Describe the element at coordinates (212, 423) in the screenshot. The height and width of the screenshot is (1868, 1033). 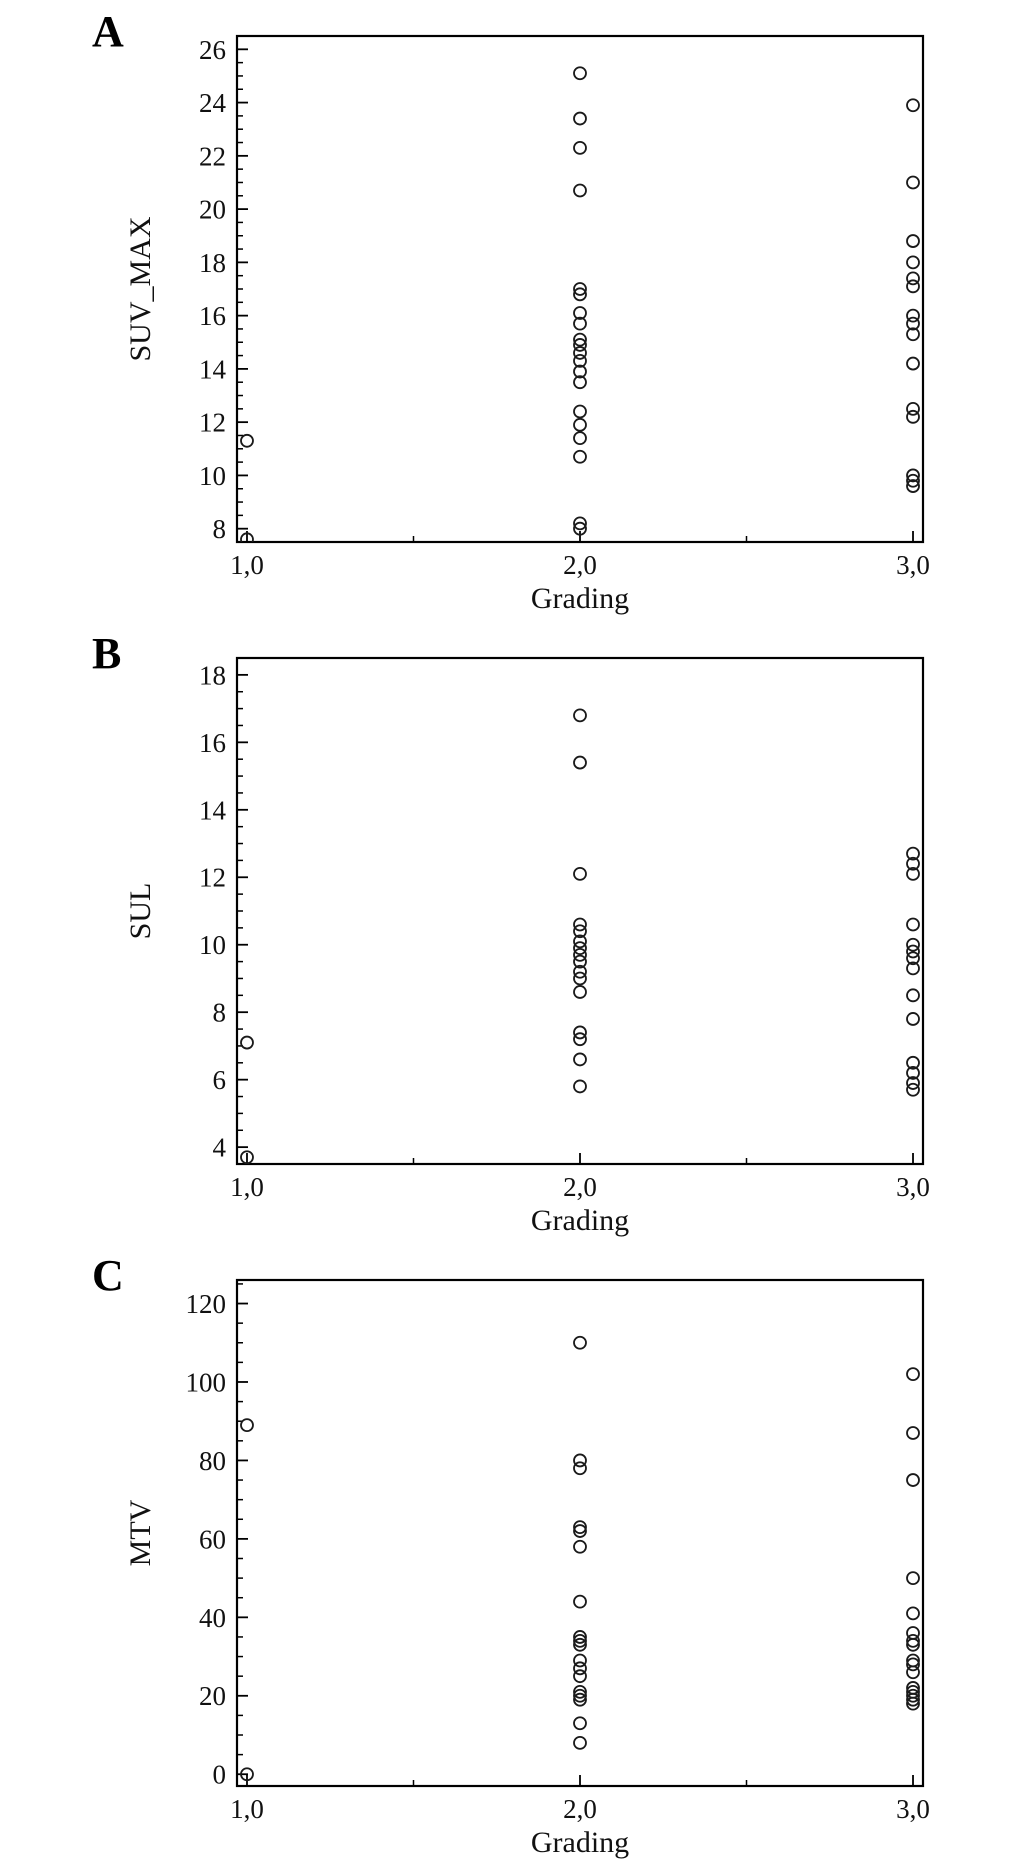
I see `y-tick-label: 12` at that location.